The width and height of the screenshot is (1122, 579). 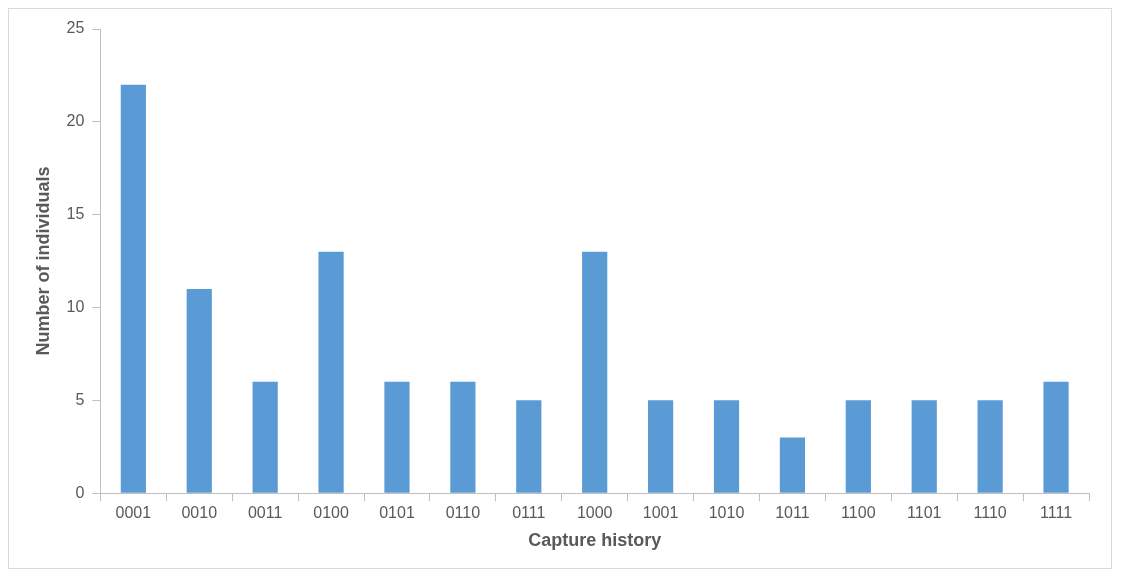 What do you see at coordinates (858, 513) in the screenshot?
I see `x-tick-label: 1100` at bounding box center [858, 513].